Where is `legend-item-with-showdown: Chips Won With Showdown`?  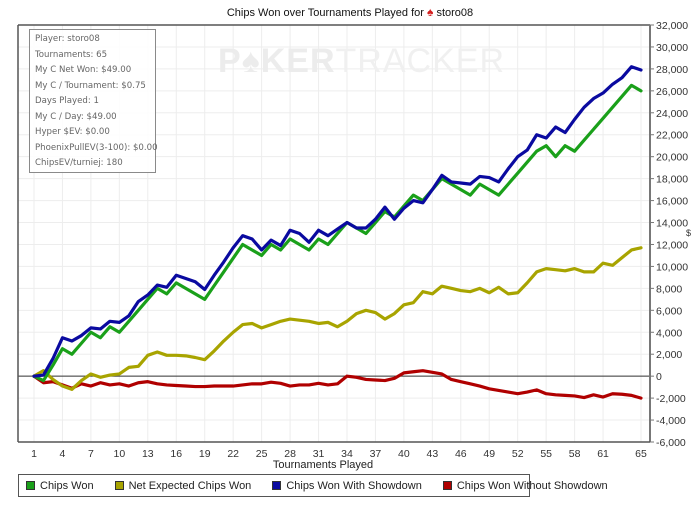 legend-item-with-showdown: Chips Won With Showdown is located at coordinates (347, 486).